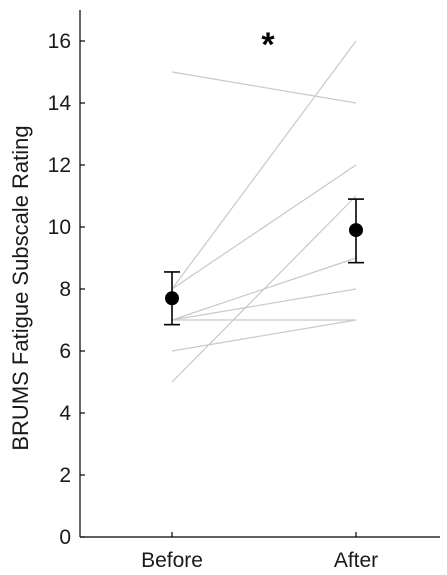  Describe the element at coordinates (59, 41) in the screenshot. I see `y-tick-label-16: 16` at that location.